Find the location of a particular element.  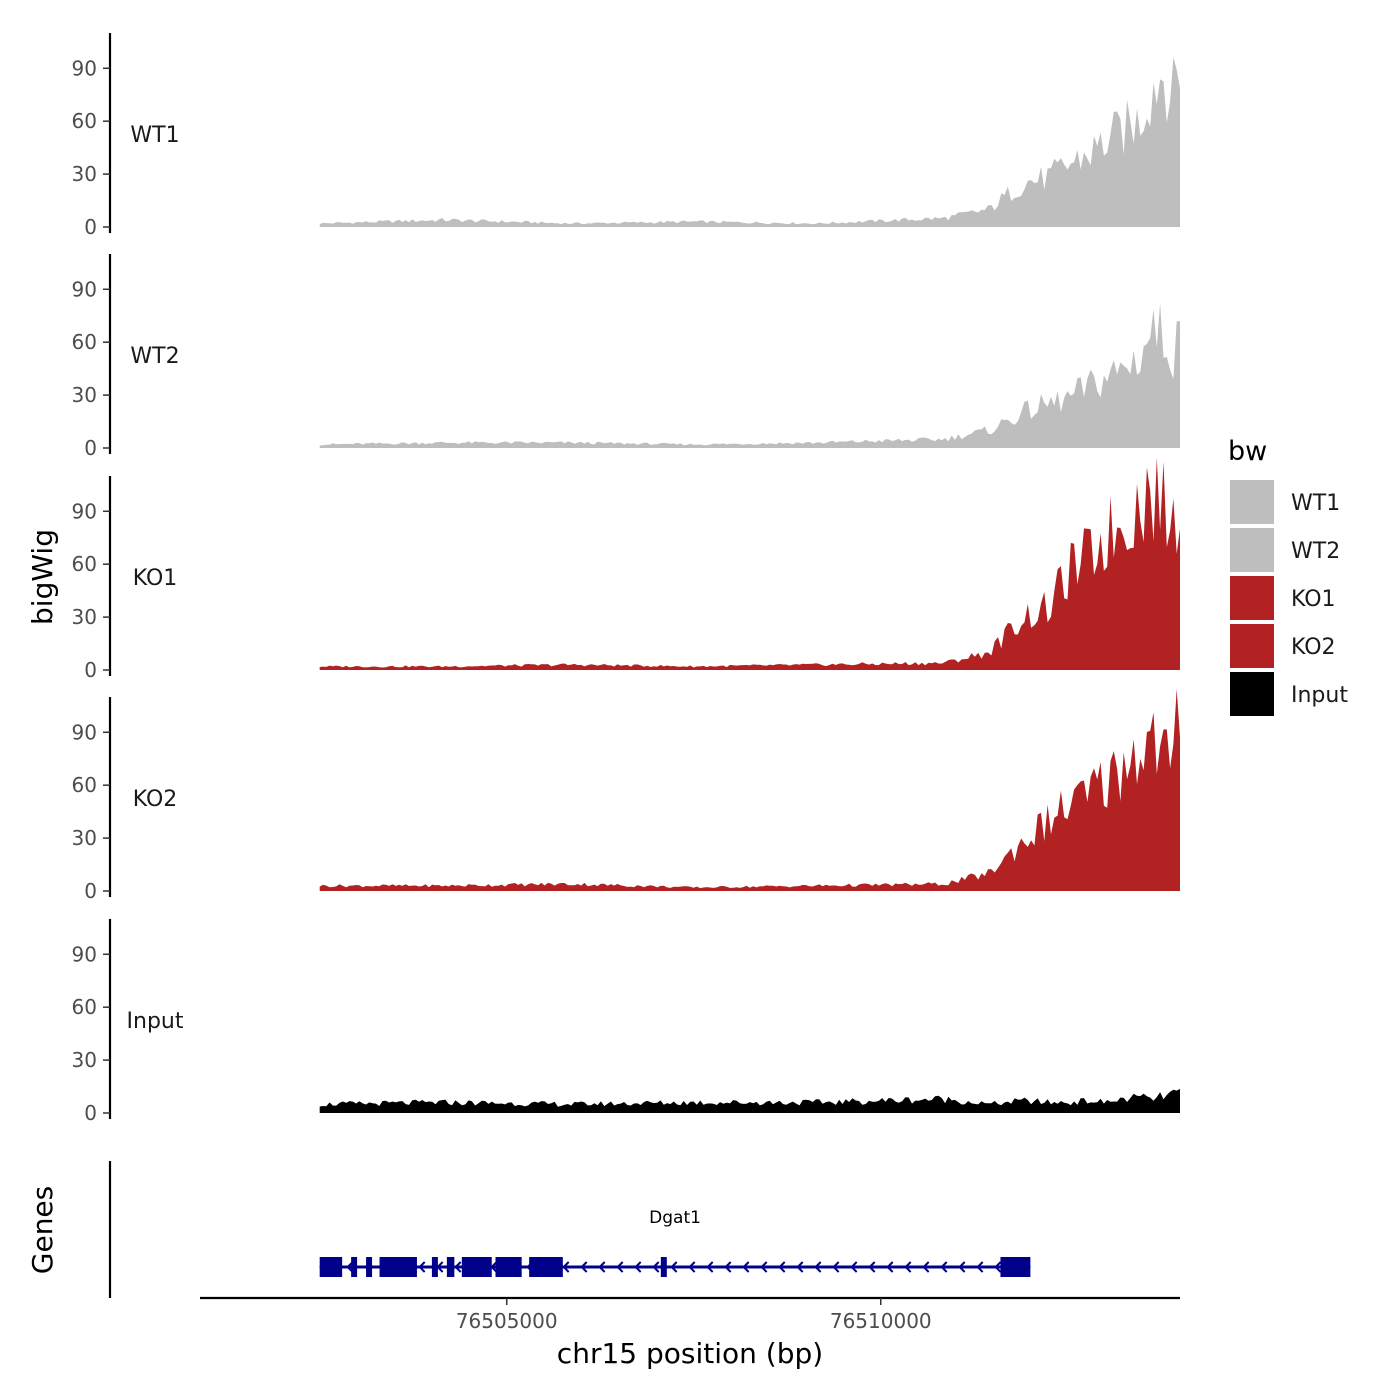

y-axis-title: bigWig is located at coordinates (42, 577).